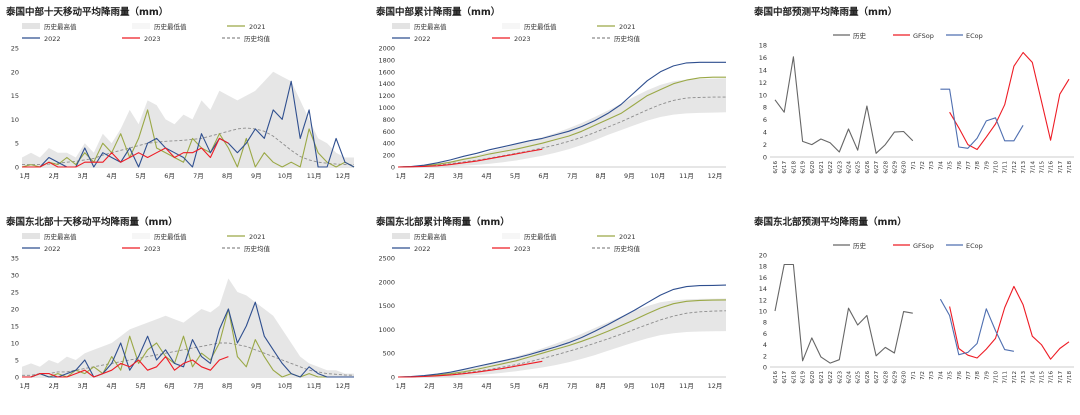  I want to click on y-tick-label: 14, so click(763, 70).